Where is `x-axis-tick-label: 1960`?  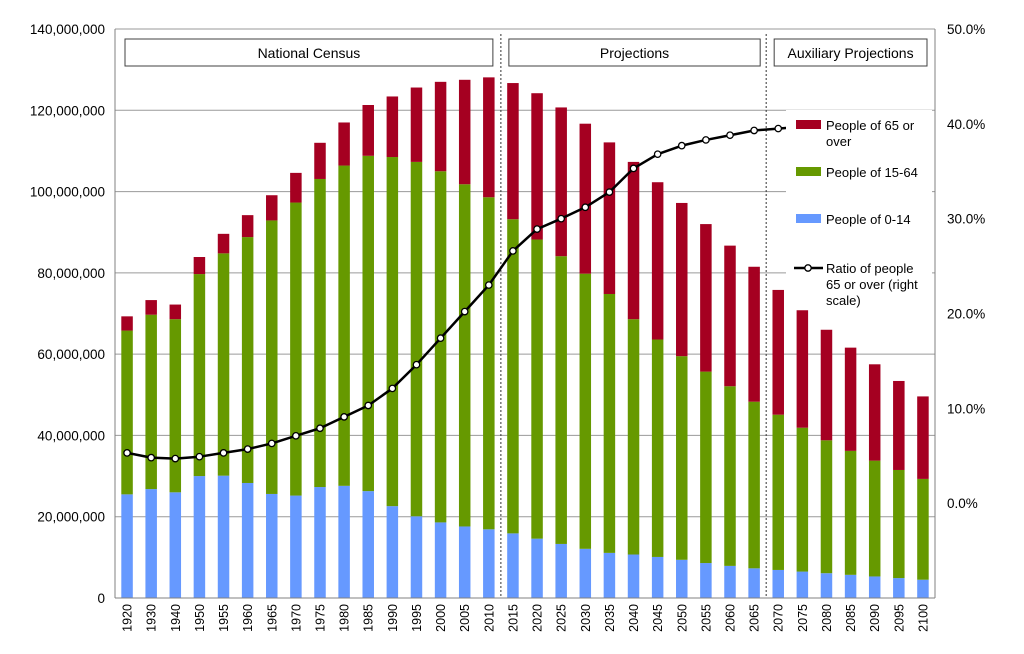
x-axis-tick-label: 1960 is located at coordinates (248, 618).